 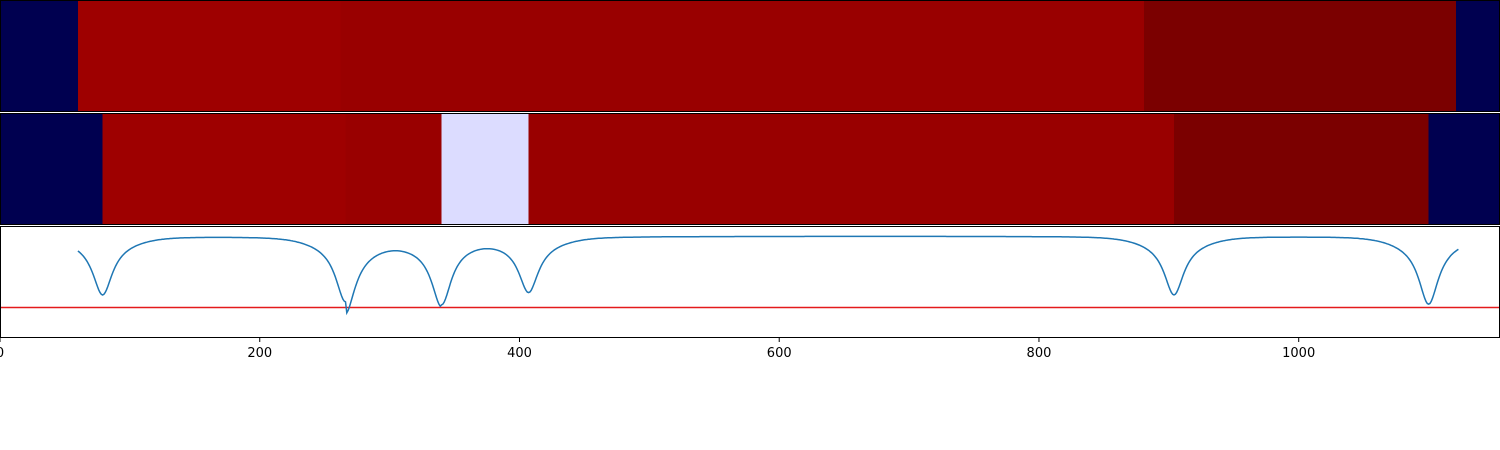 What do you see at coordinates (519, 353) in the screenshot?
I see `x-tick-label-400: 400` at bounding box center [519, 353].